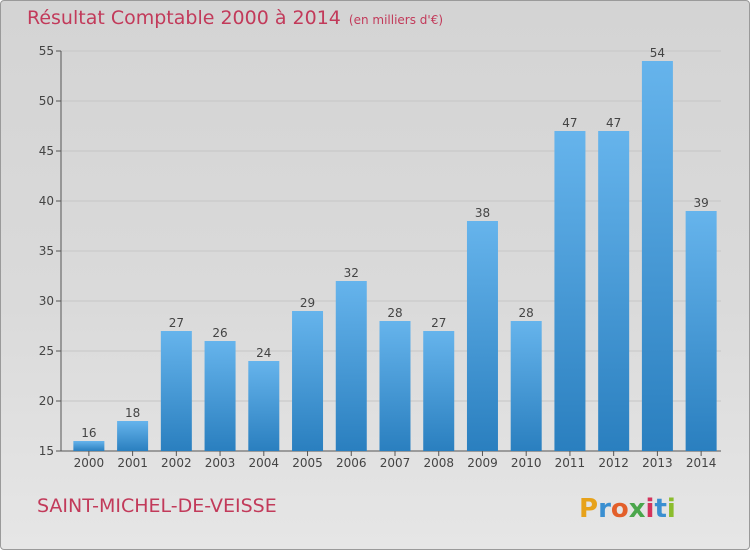 This screenshot has width=750, height=550. Describe the element at coordinates (46, 301) in the screenshot. I see `y-tick-label: 30` at that location.